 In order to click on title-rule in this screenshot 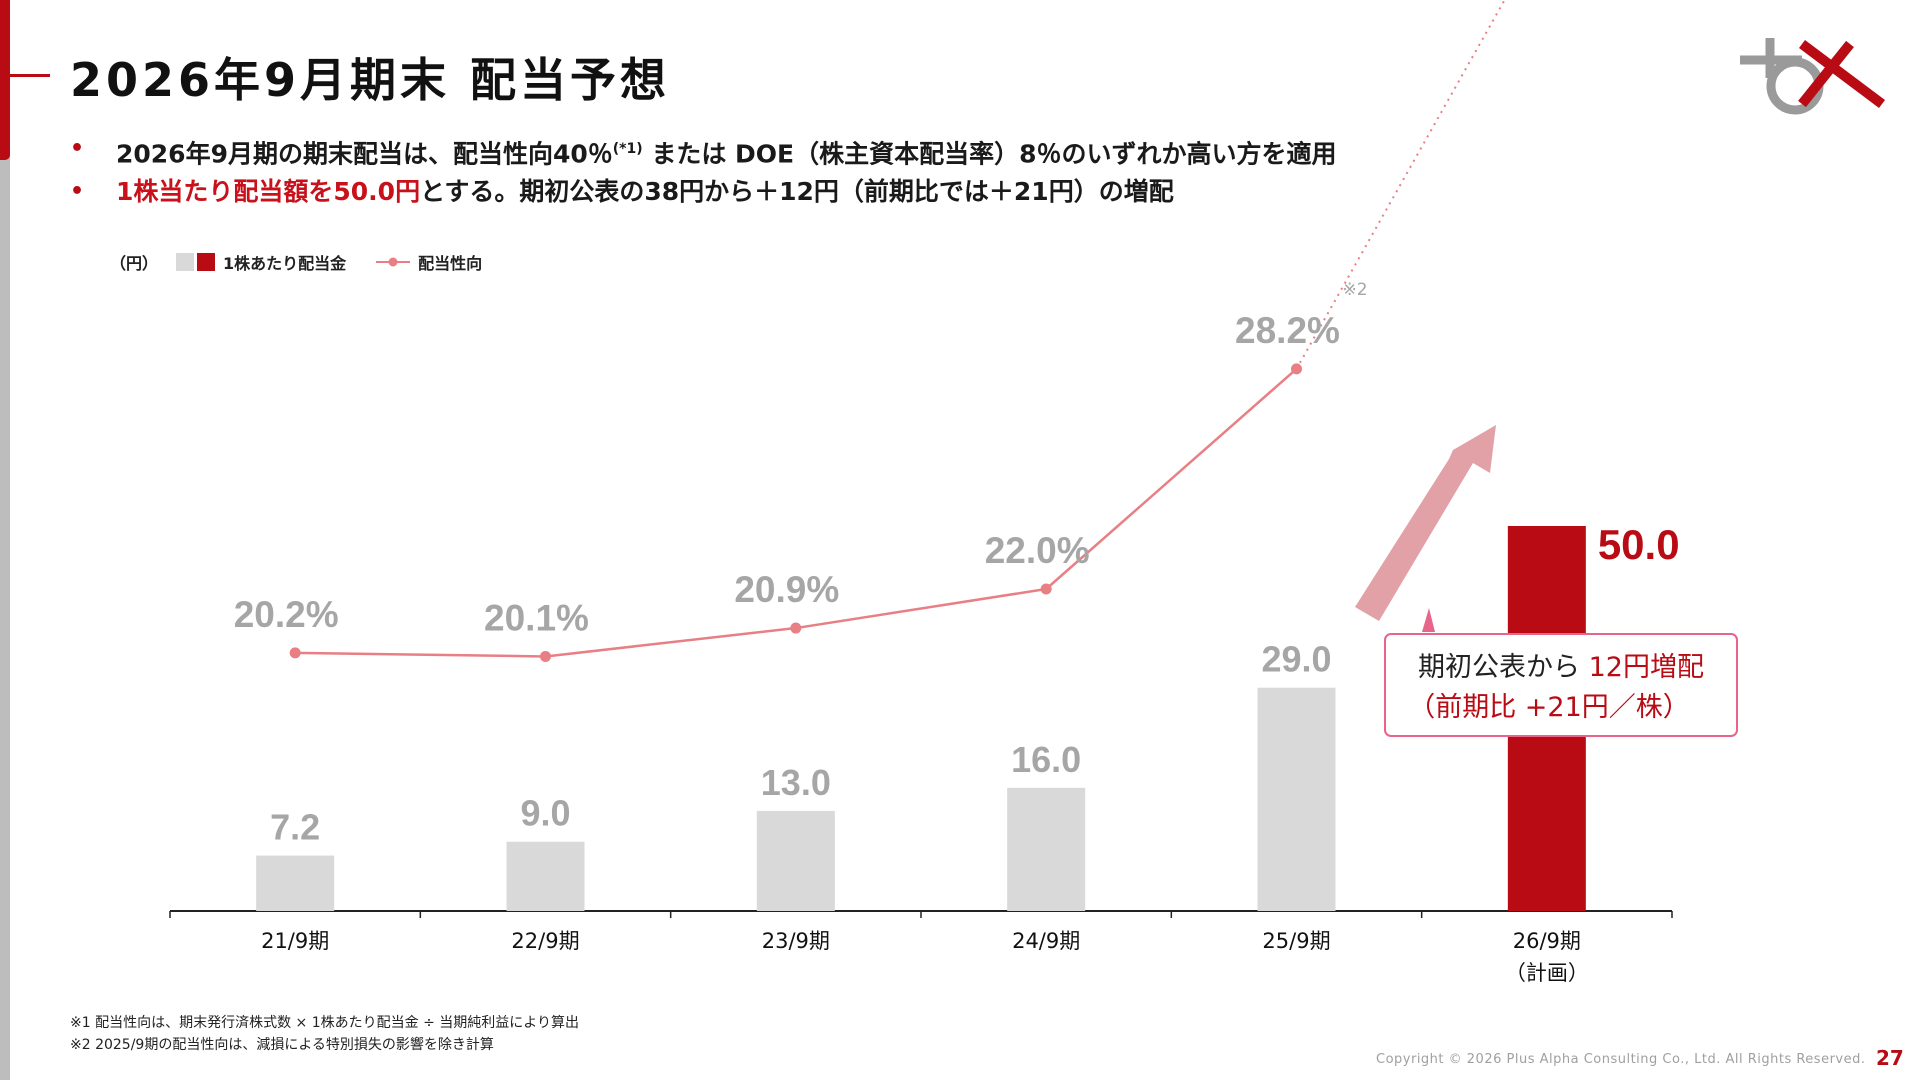, I will do `click(25, 75)`.